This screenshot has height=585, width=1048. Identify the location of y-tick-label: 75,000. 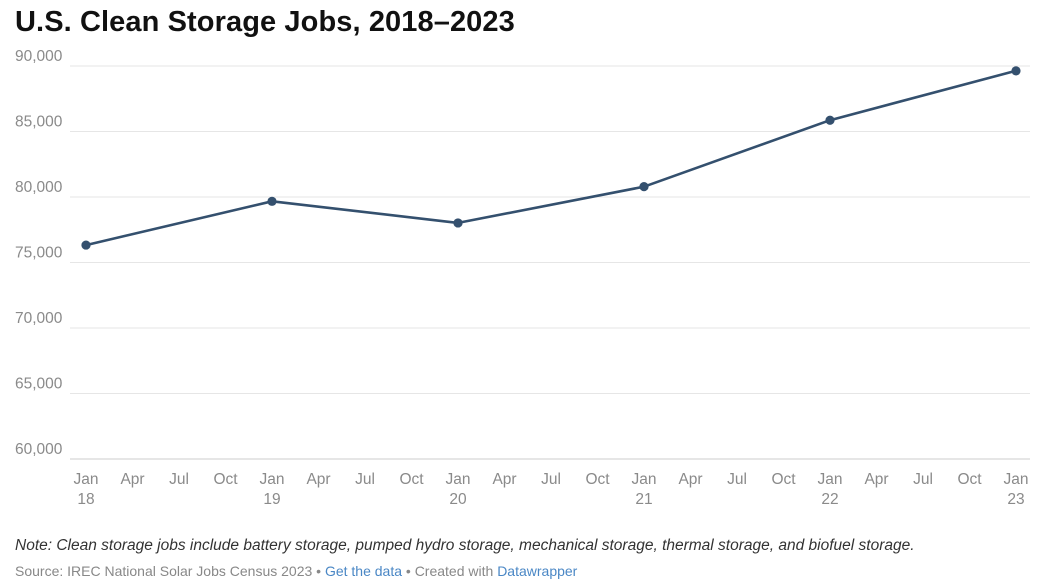
(39, 253).